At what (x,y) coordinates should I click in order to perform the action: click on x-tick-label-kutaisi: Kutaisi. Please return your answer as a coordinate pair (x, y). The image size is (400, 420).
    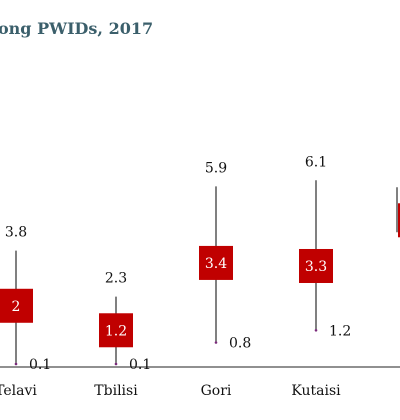
    Looking at the image, I should click on (316, 391).